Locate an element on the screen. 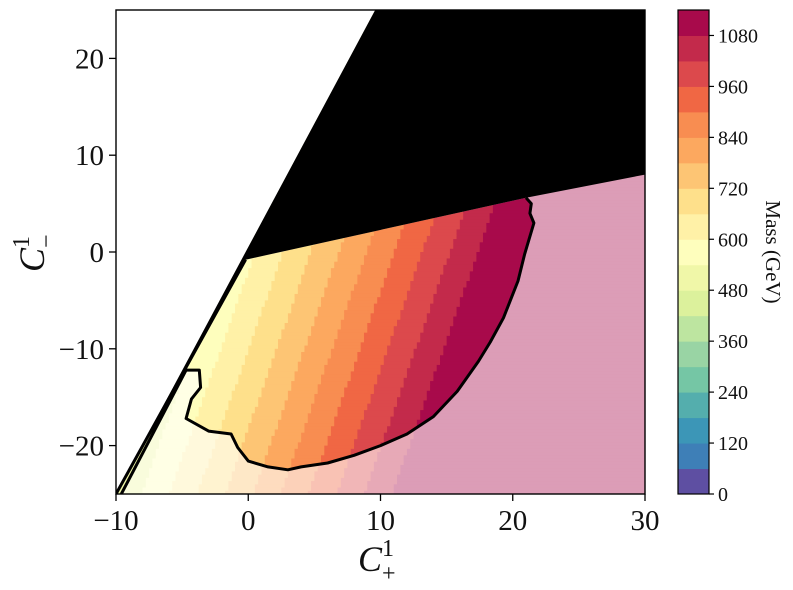 This screenshot has height=590, width=793. colorbar-tick-label: 840 is located at coordinates (733, 138).